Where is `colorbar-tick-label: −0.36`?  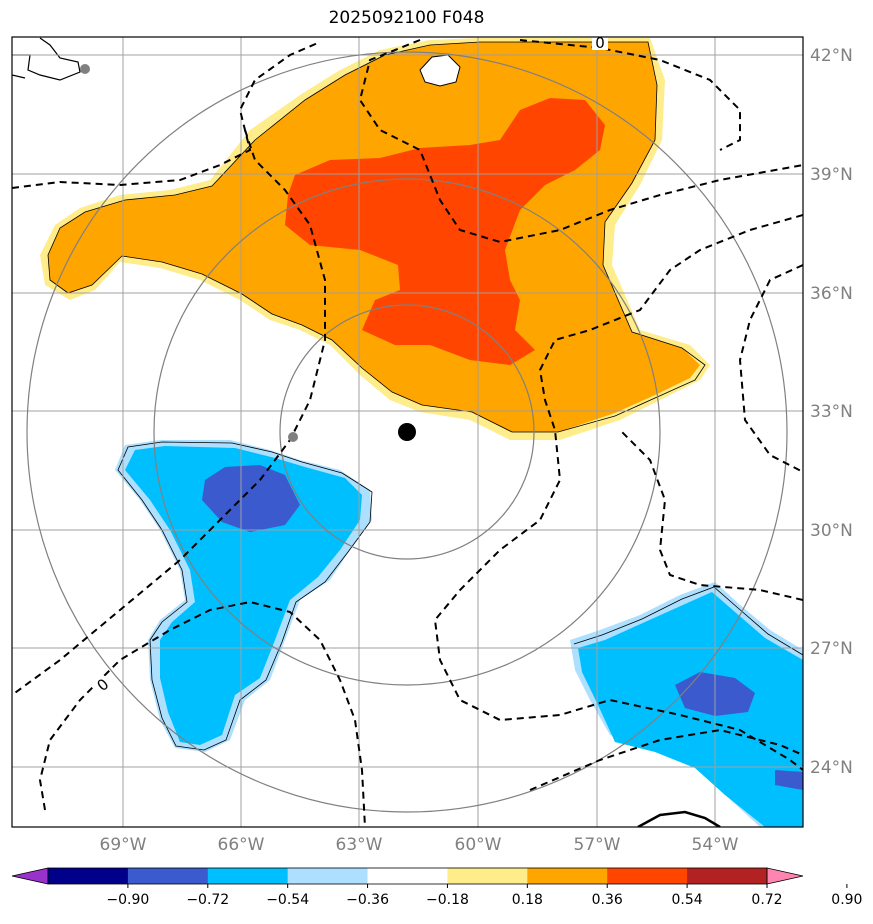
colorbar-tick-label: −0.36 is located at coordinates (367, 900).